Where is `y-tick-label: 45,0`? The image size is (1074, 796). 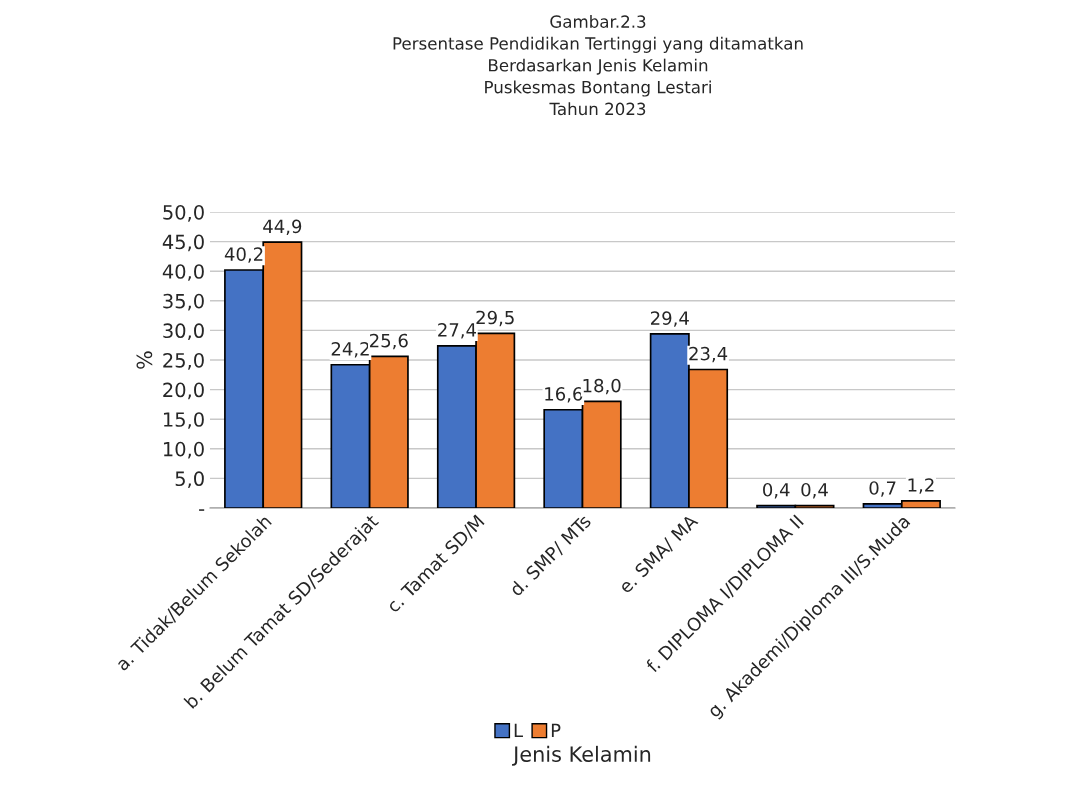
y-tick-label: 45,0 is located at coordinates (183, 243).